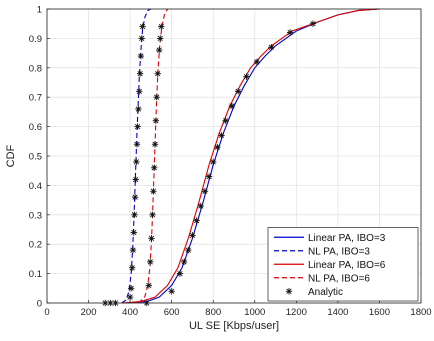  I want to click on x-tick-label: 1600, so click(379, 312).